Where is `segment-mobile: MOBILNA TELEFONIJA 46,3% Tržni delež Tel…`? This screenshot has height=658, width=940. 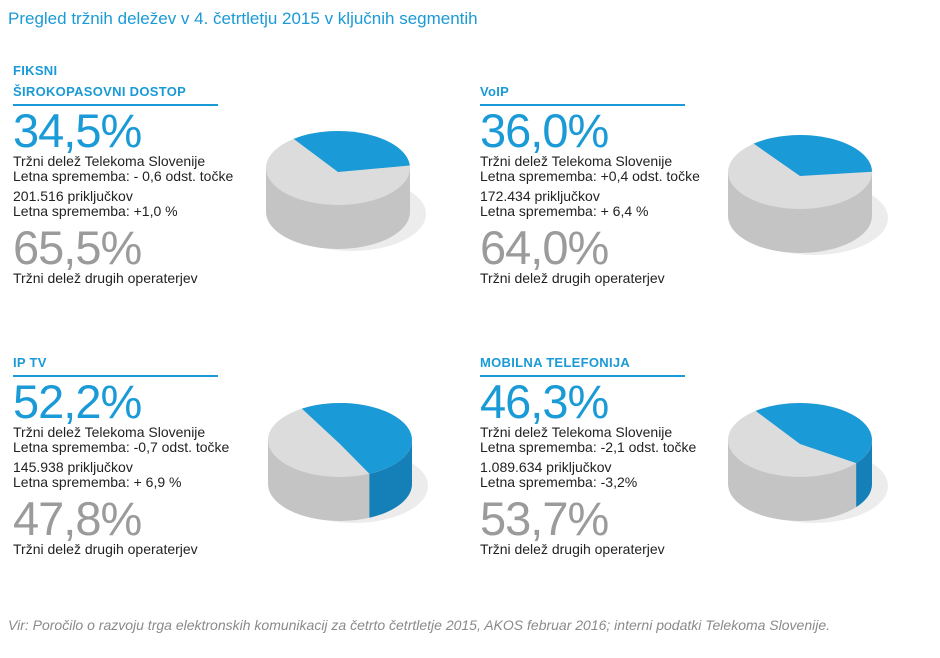 segment-mobile: MOBILNA TELEFONIJA 46,3% Tržni delež Tel… is located at coordinates (600, 444).